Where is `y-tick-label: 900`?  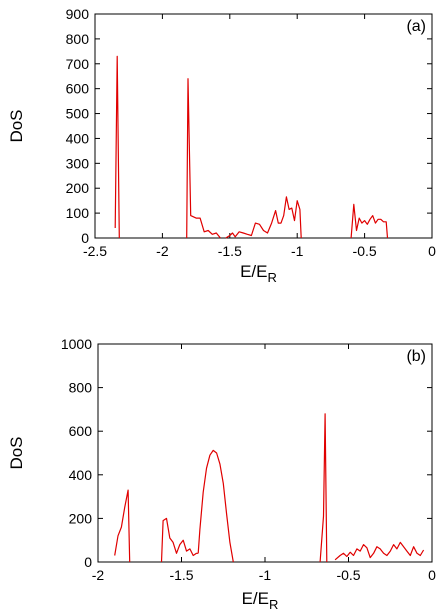 y-tick-label: 900 is located at coordinates (78, 14).